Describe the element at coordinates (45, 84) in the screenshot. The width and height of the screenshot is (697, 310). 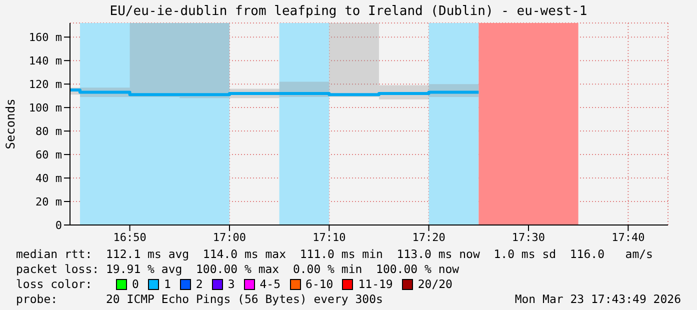
I see `y-tick-label: 120 m` at that location.